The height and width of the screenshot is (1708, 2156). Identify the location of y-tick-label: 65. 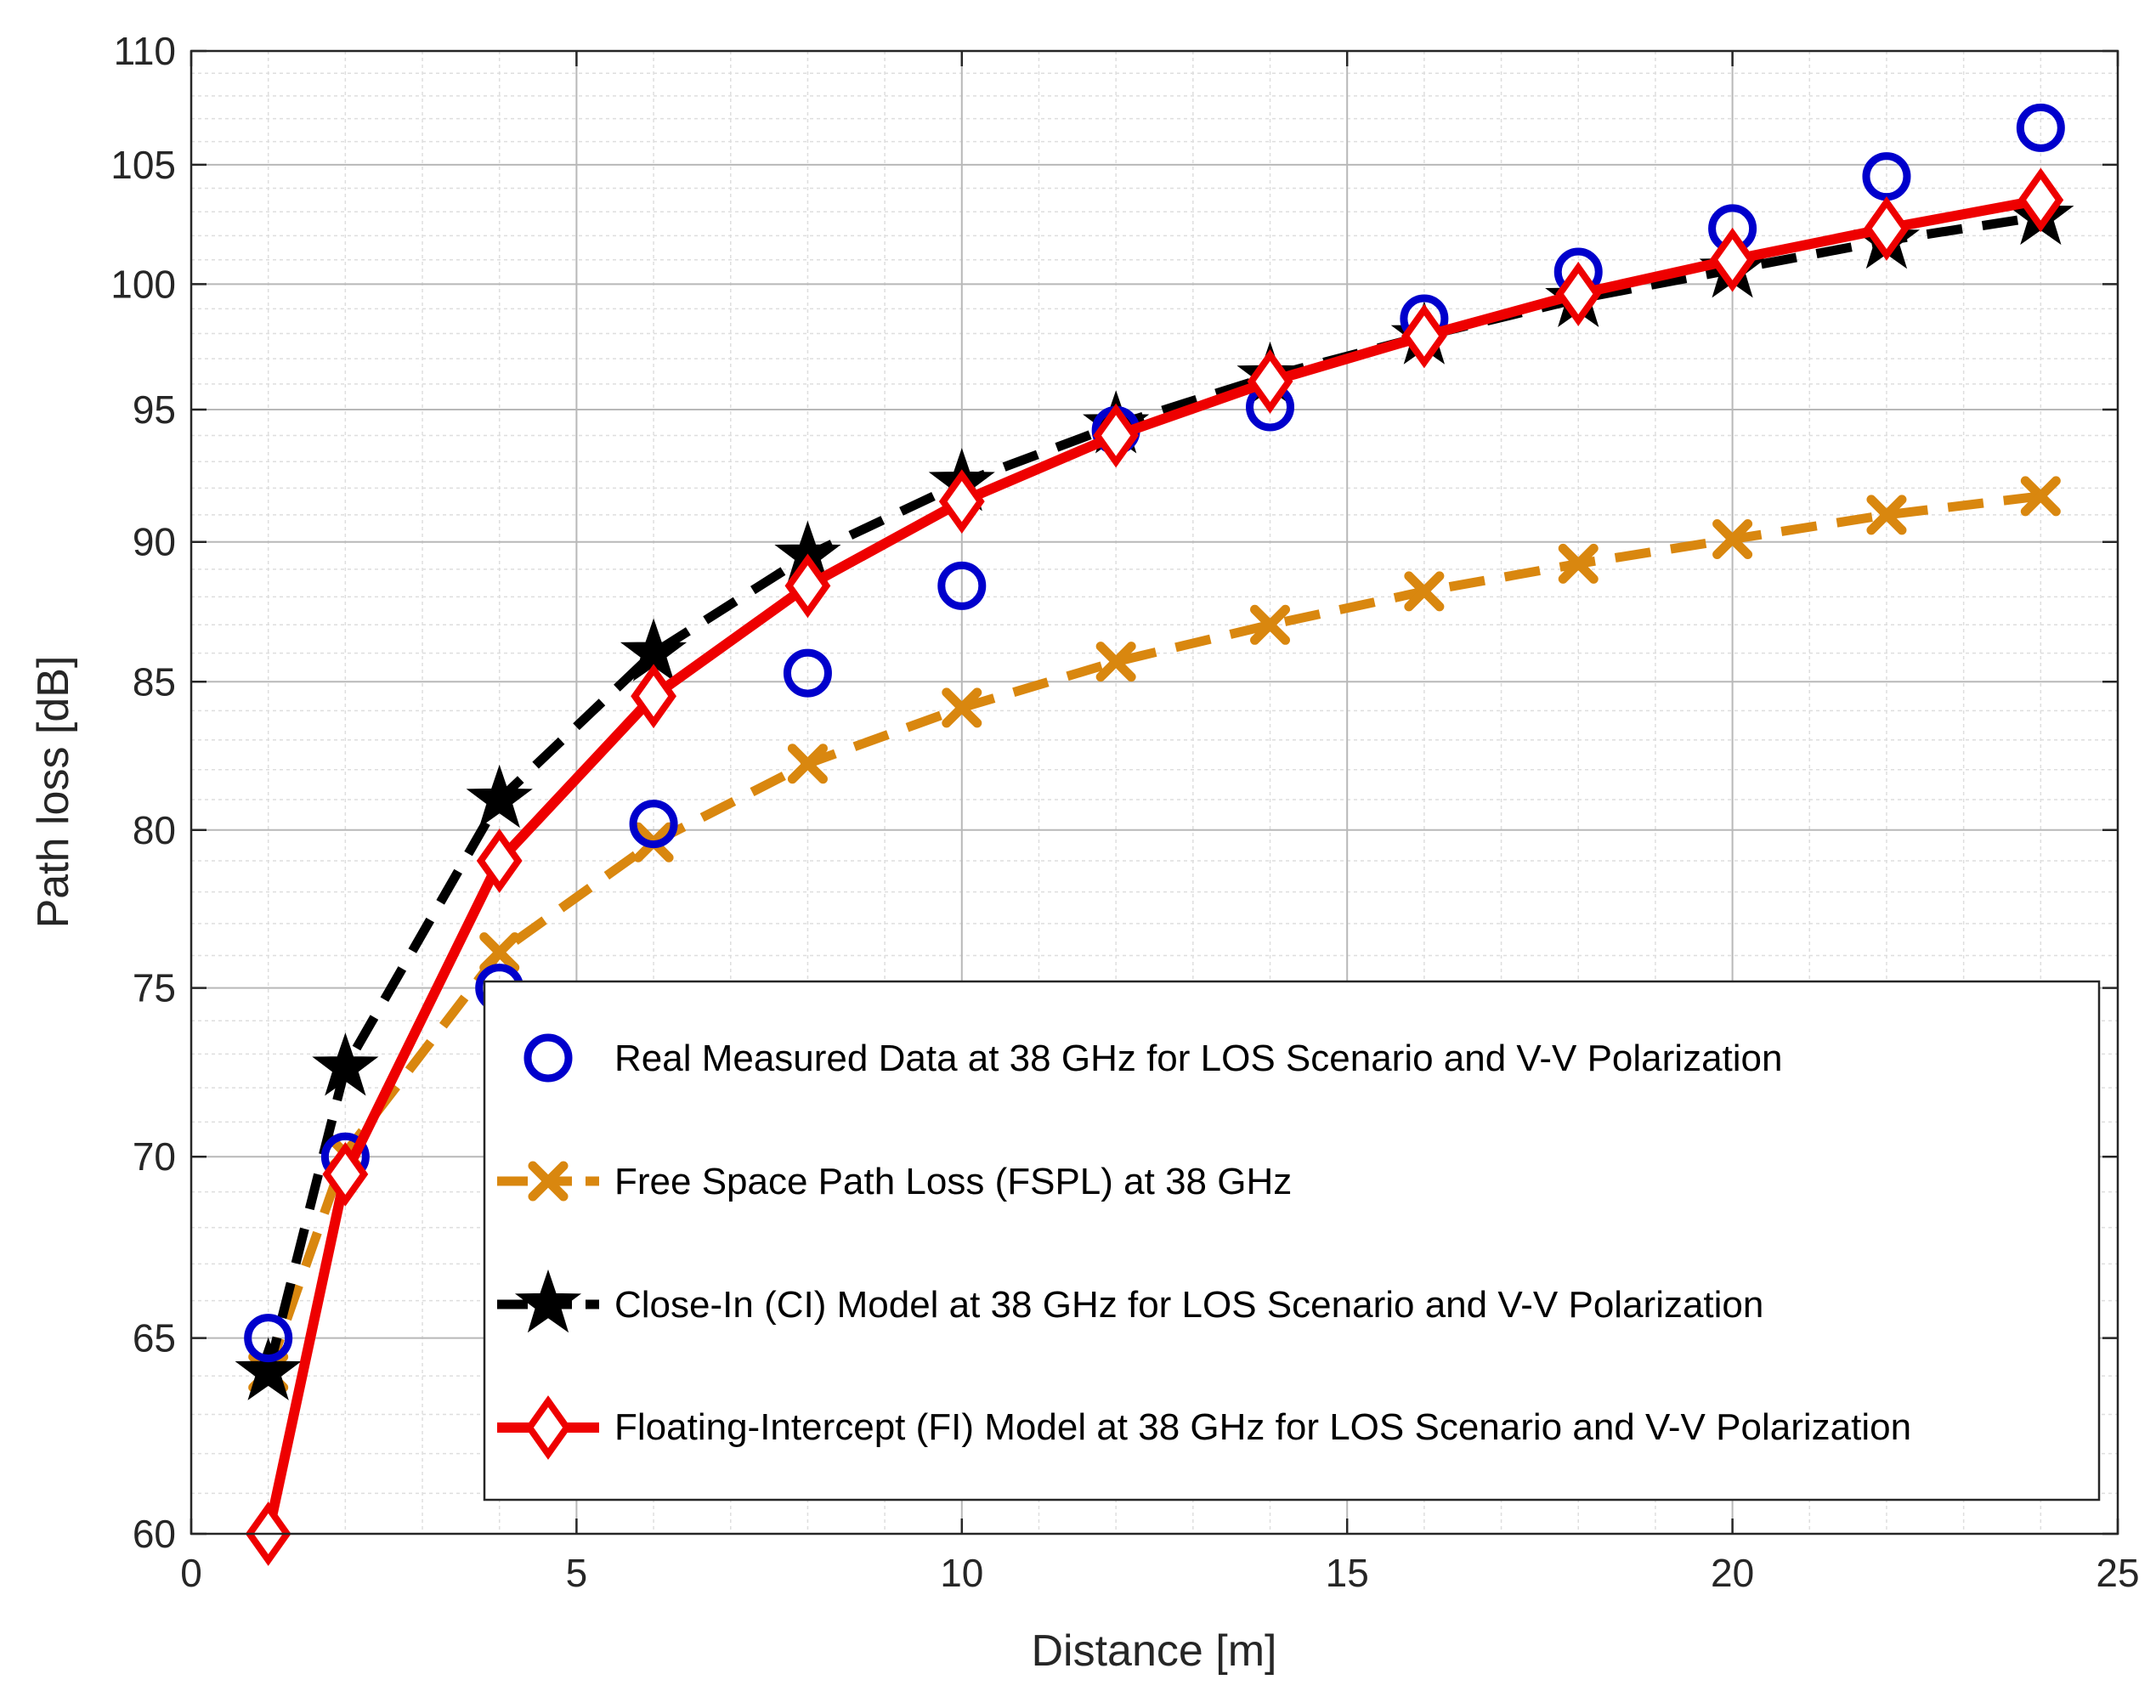
(154, 1338).